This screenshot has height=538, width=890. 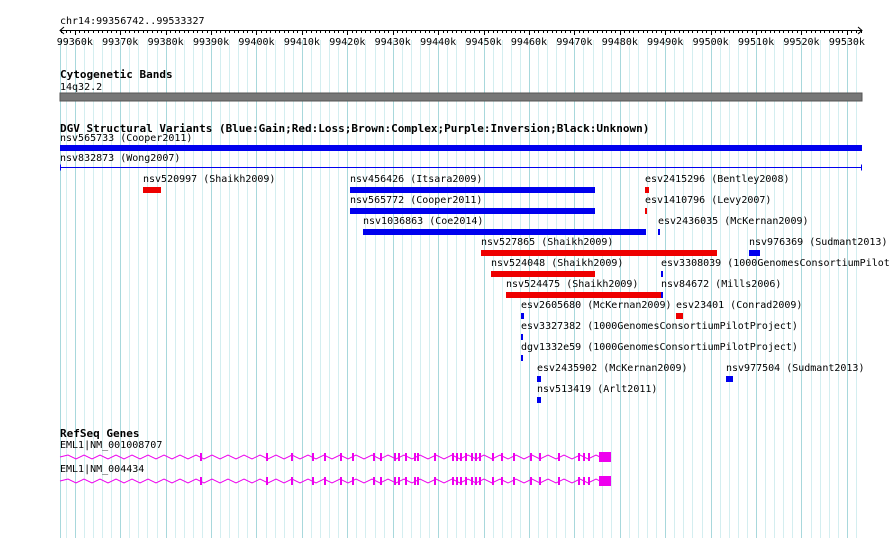 I want to click on dgv-feature: esv1410796 (Levy2007), so click(x=708, y=204).